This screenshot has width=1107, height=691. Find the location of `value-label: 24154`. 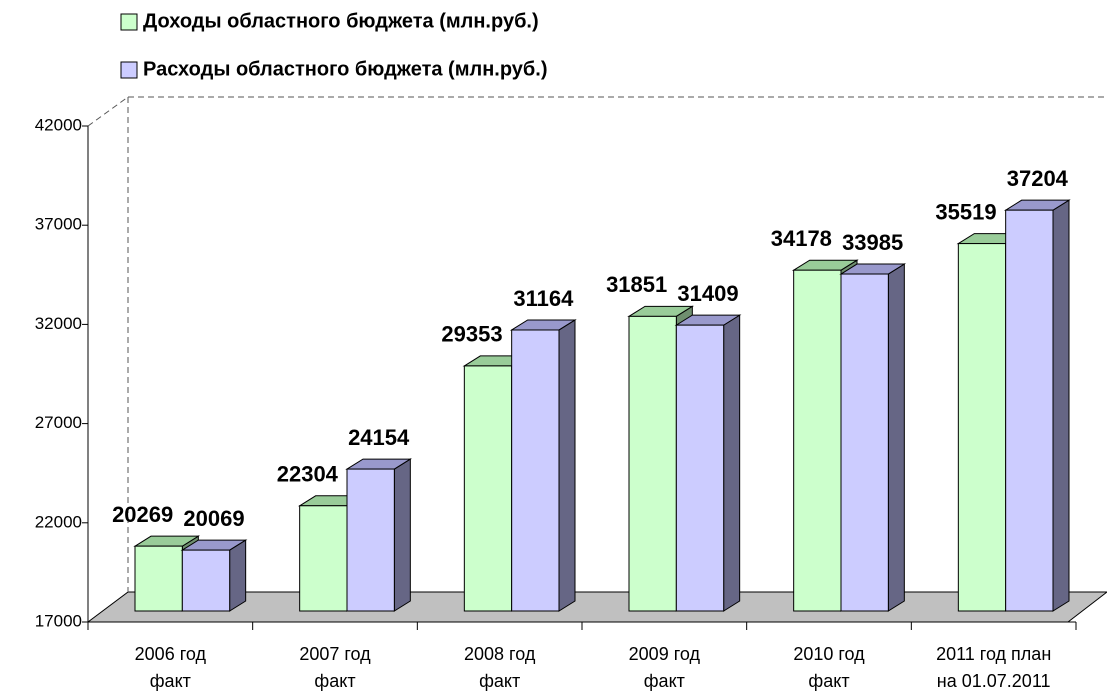

value-label: 24154 is located at coordinates (379, 437).